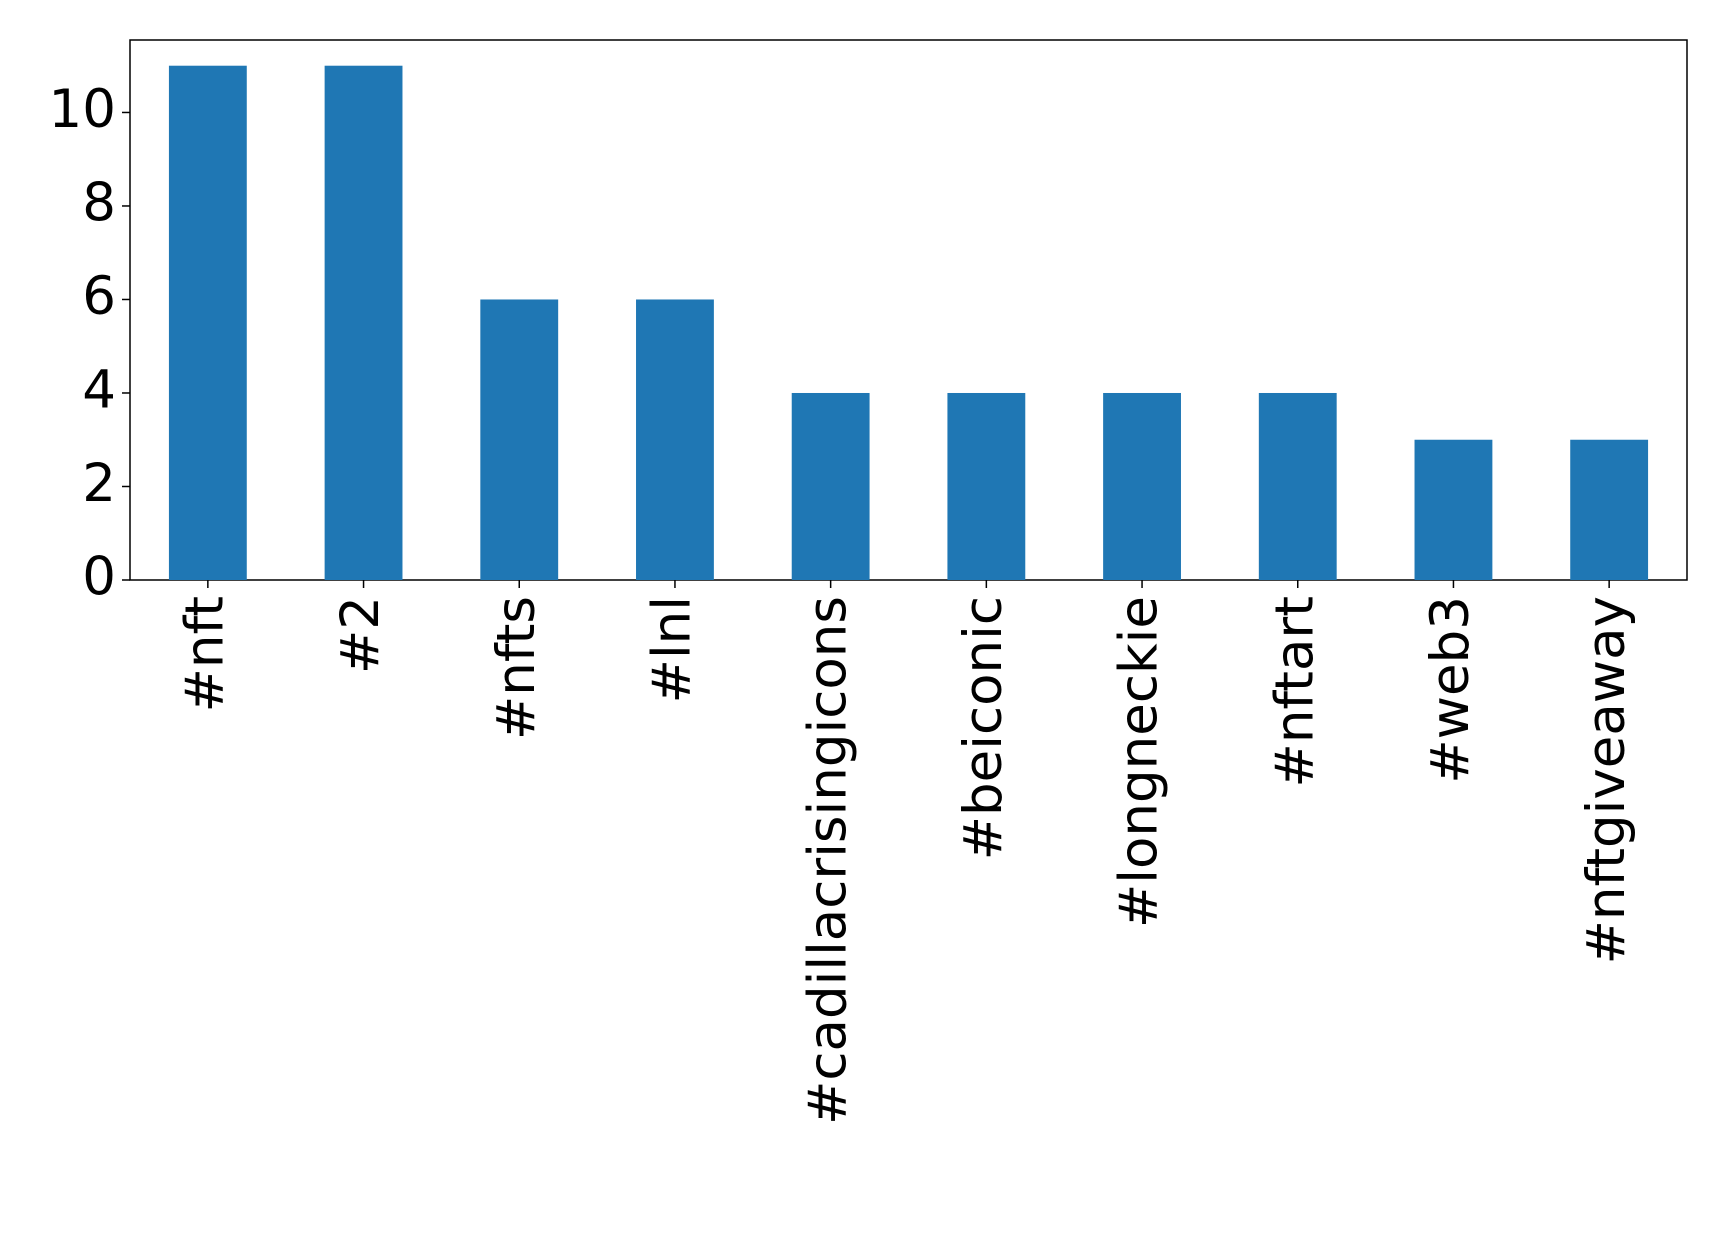 The width and height of the screenshot is (1719, 1252). What do you see at coordinates (672, 649) in the screenshot?
I see `x-tick-label: #lnl` at bounding box center [672, 649].